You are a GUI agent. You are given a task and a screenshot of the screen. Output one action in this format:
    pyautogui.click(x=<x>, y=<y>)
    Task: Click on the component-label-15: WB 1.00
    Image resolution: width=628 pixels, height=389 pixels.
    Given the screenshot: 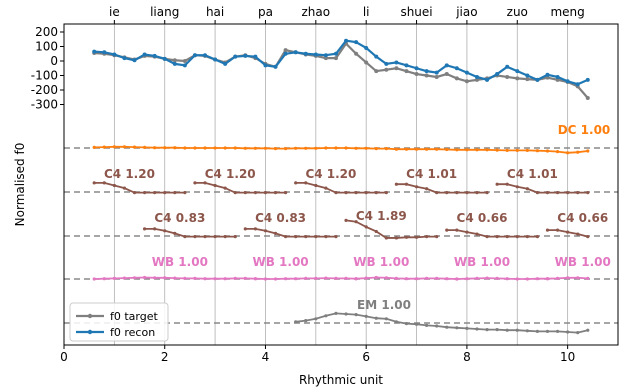 What is the action you would take?
    pyautogui.click(x=583, y=262)
    